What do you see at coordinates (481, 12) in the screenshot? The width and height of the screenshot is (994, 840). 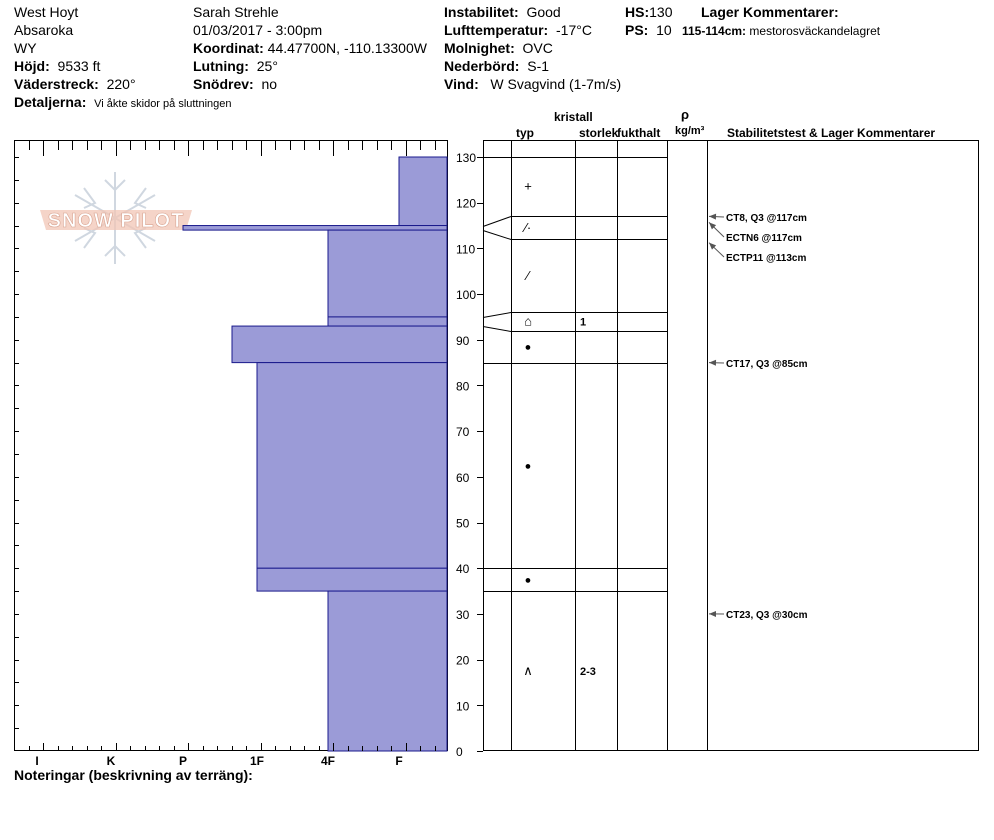 I see `instability-label: Instabilitet:` at bounding box center [481, 12].